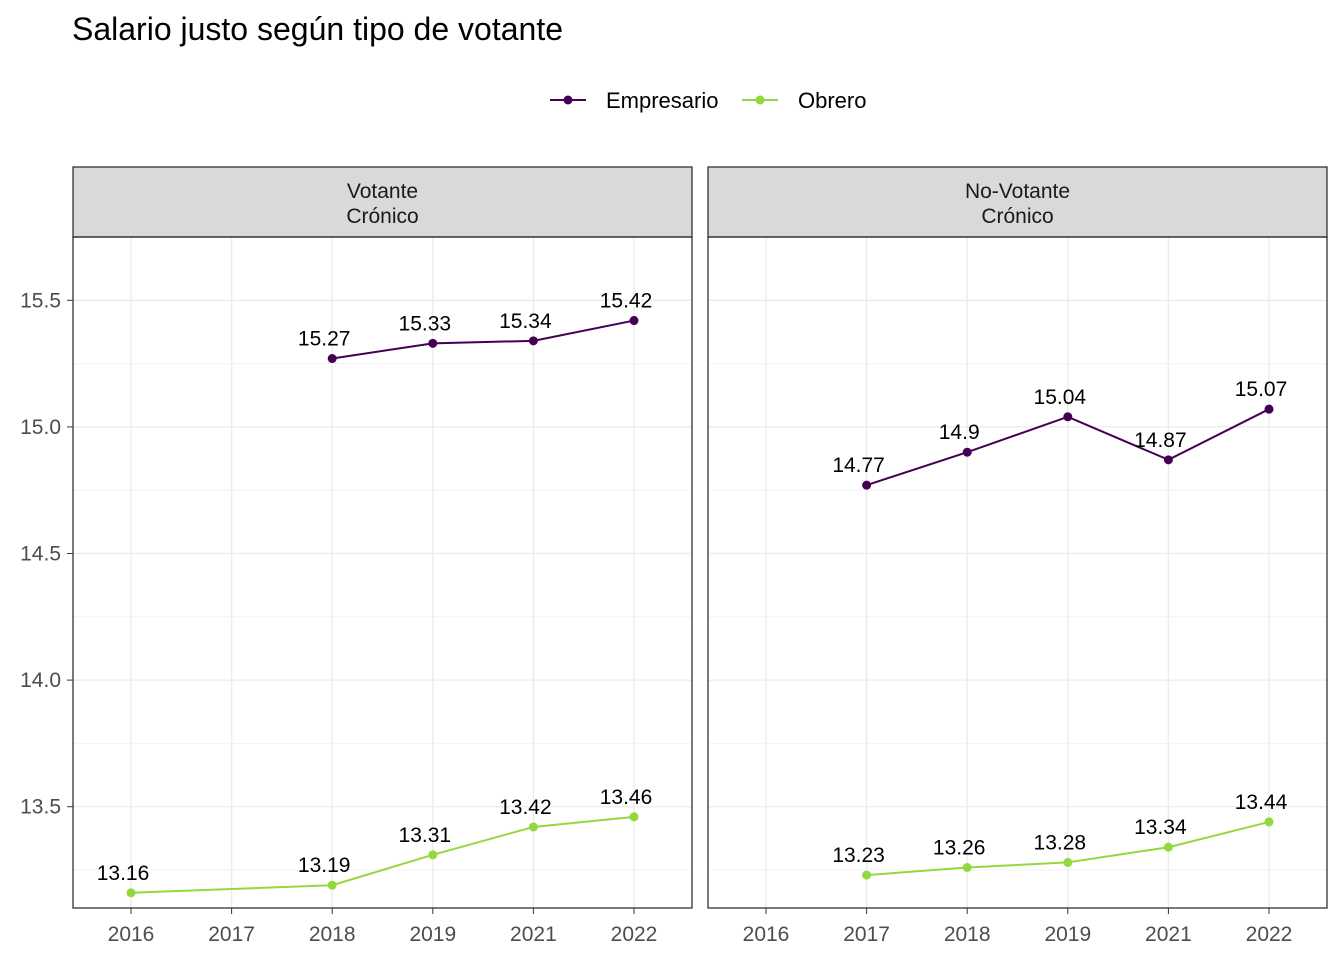 This screenshot has height=960, width=1344. What do you see at coordinates (832, 100) in the screenshot?
I see `legend-label-obrero: Obrero` at bounding box center [832, 100].